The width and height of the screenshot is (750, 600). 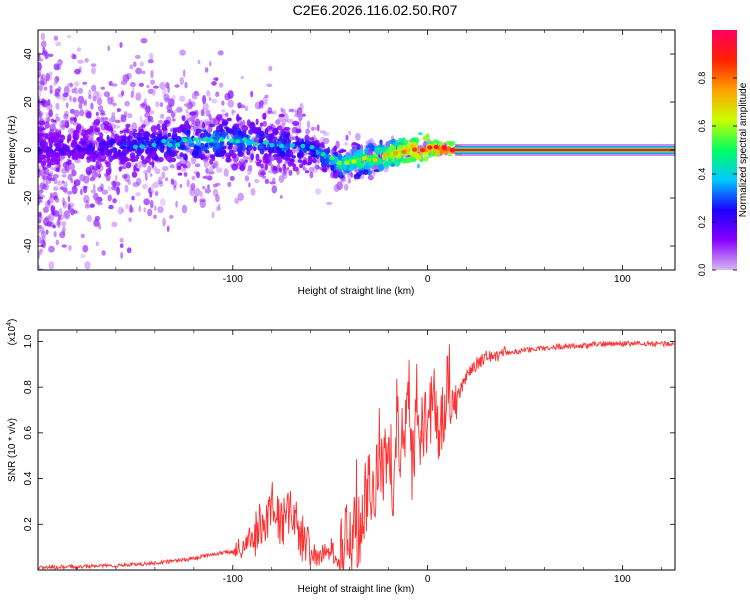 I want to click on snr-y-axis-label: SNR (10 * v/v), so click(x=12, y=450).